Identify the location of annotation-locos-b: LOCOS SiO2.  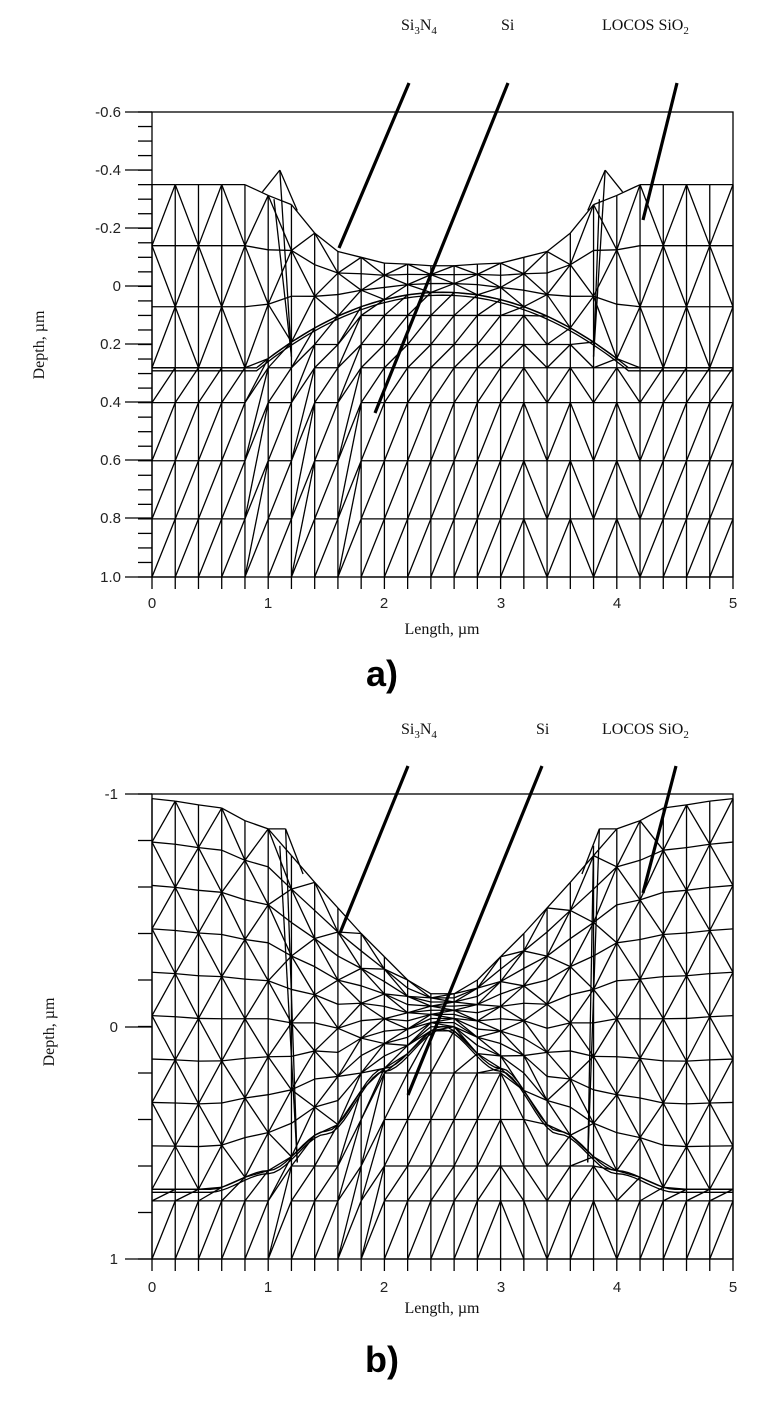
(645, 731).